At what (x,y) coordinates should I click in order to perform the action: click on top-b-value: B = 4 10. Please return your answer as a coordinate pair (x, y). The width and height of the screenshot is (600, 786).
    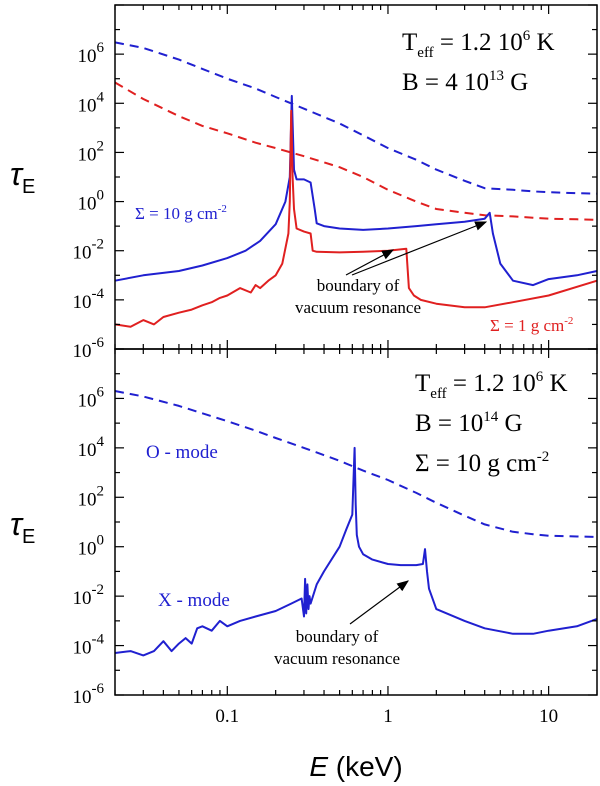
    Looking at the image, I should click on (445, 82).